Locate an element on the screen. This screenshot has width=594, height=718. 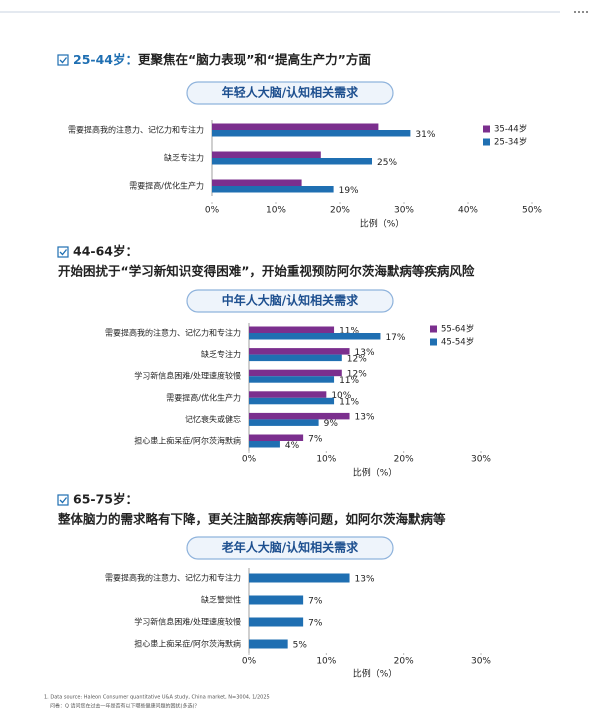
chart-title: 中年人大脑/认知相关需求 is located at coordinates (290, 300).